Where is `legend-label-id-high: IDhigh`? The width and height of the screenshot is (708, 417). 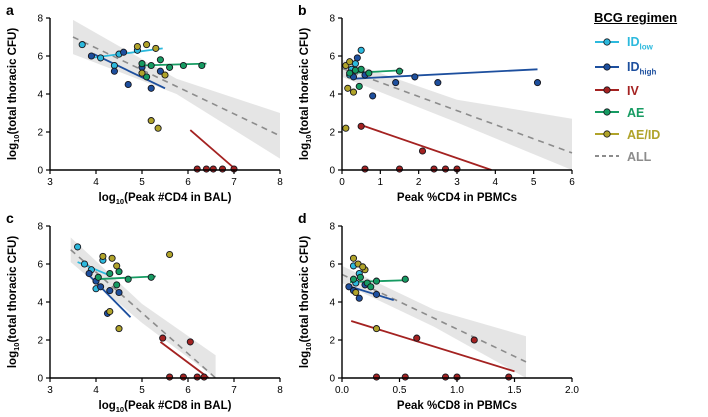 legend-label-id-high: IDhigh is located at coordinates (642, 68).